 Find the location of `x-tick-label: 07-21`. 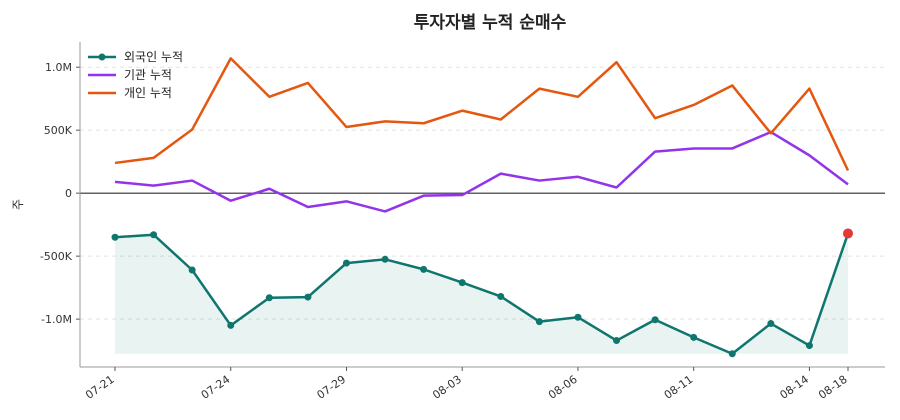

x-tick-label: 07-21 is located at coordinates (100, 387).